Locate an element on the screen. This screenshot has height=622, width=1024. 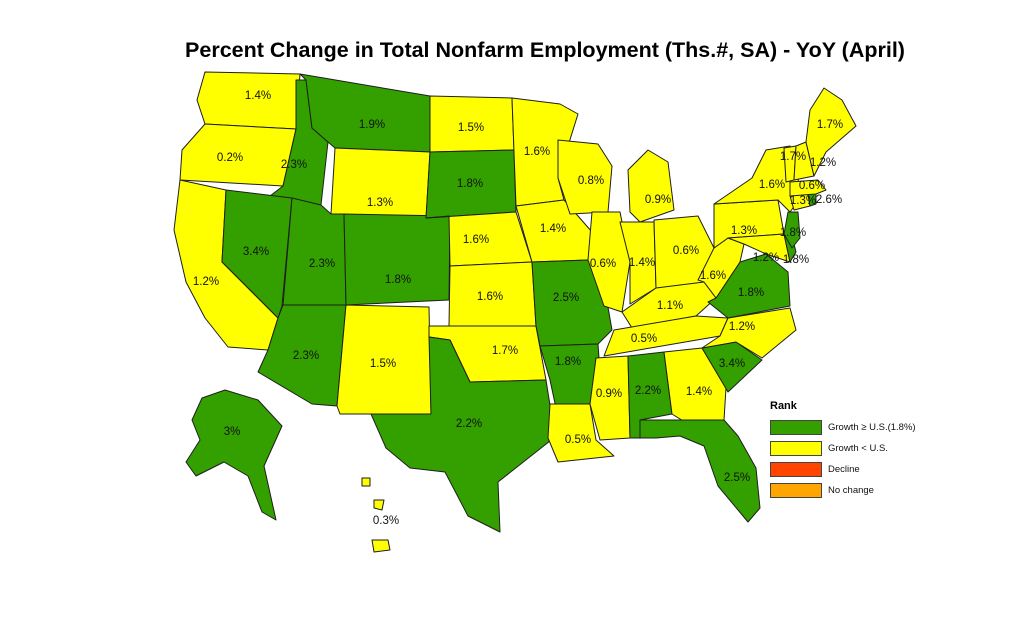
state-label-ca: 1.2% is located at coordinates (206, 282).